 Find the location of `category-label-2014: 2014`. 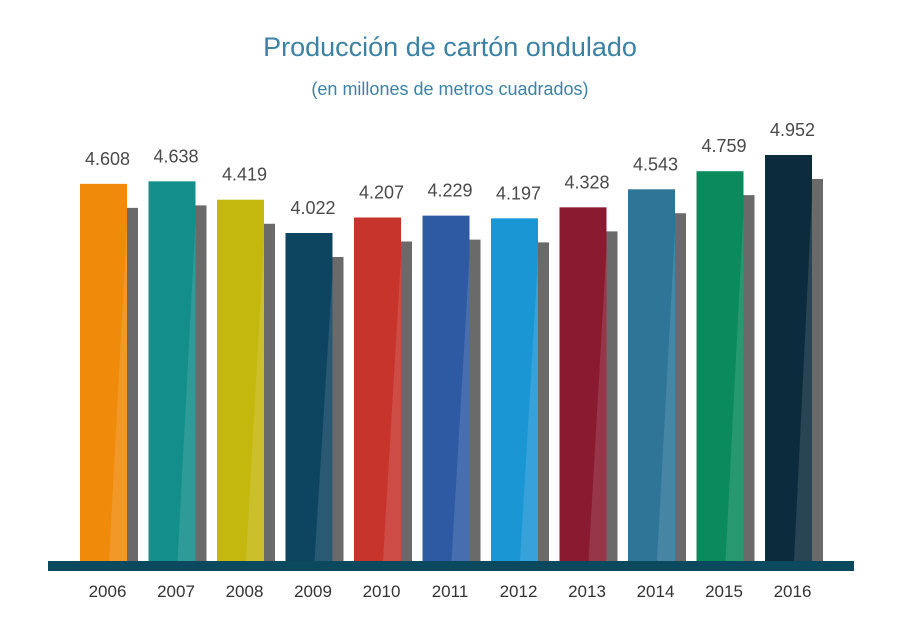

category-label-2014: 2014 is located at coordinates (656, 591).